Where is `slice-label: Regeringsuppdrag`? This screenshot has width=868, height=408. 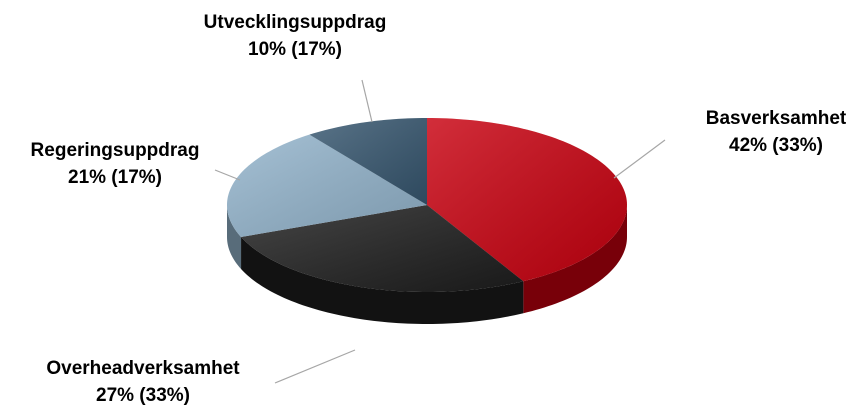 slice-label: Regeringsuppdrag is located at coordinates (115, 150).